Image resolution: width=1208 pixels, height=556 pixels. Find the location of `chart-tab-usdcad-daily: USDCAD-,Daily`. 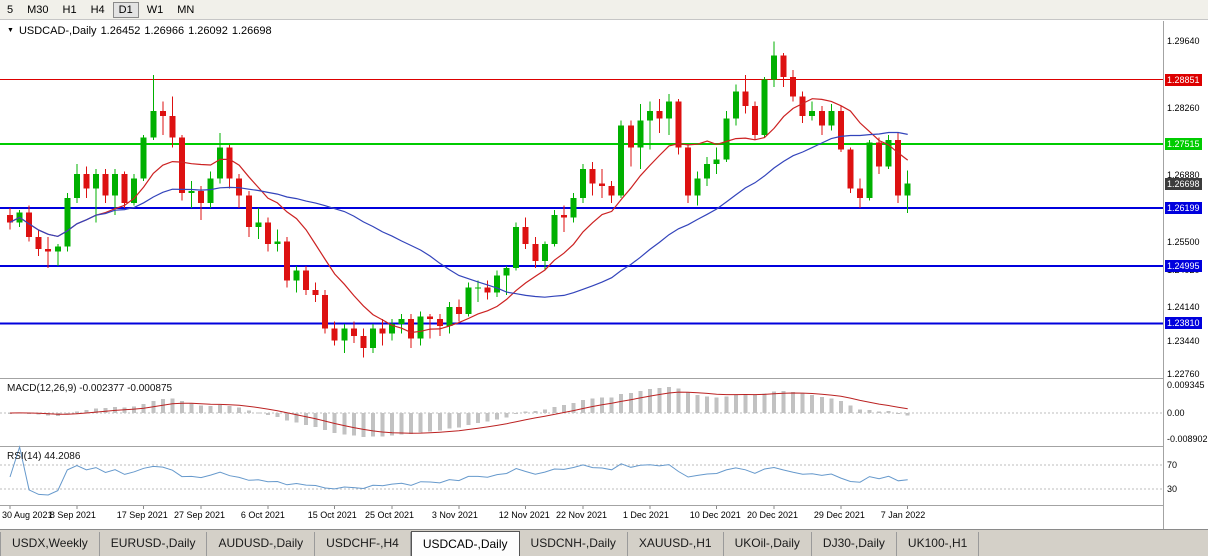

chart-tab-usdcad-daily: USDCAD-,Daily is located at coordinates (465, 543).